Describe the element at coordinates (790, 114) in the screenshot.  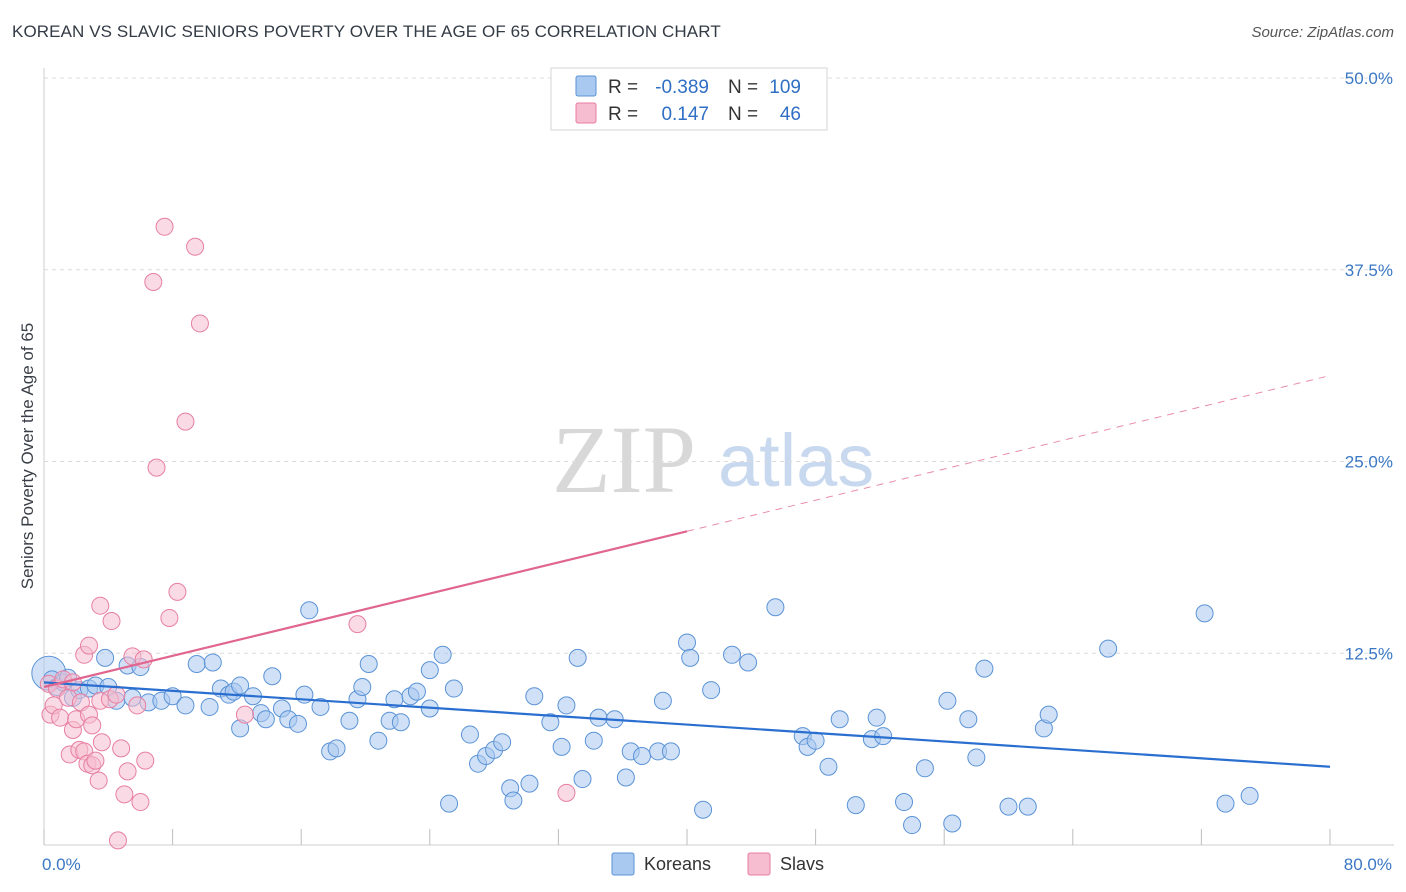
I see `legend-n-value-slavs: 46` at that location.